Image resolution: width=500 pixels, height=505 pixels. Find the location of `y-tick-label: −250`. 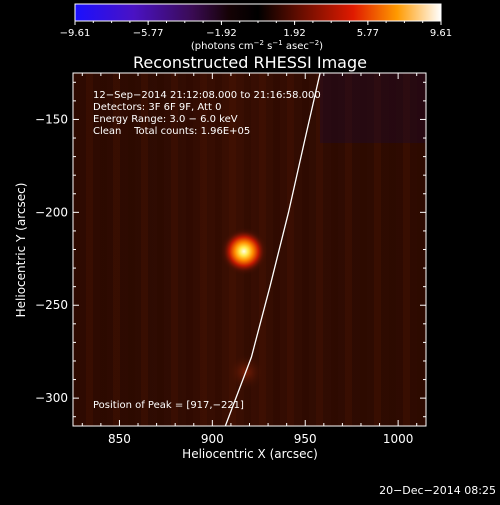

y-tick-label: −250 is located at coordinates (51, 305).